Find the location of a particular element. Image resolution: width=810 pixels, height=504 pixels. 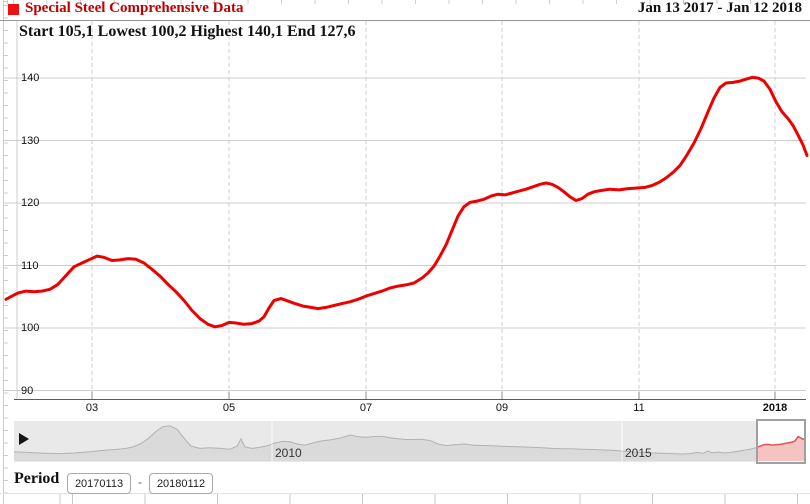

navigator-selection-window is located at coordinates (781, 441).